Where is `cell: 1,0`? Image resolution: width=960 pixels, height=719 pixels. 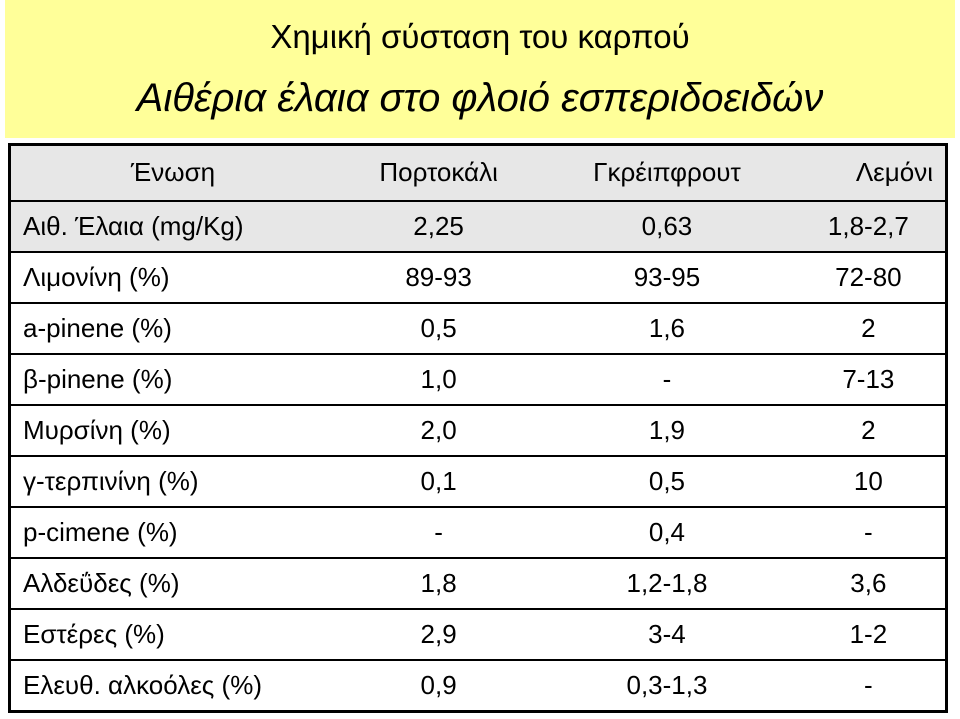 cell: 1,0 is located at coordinates (439, 378).